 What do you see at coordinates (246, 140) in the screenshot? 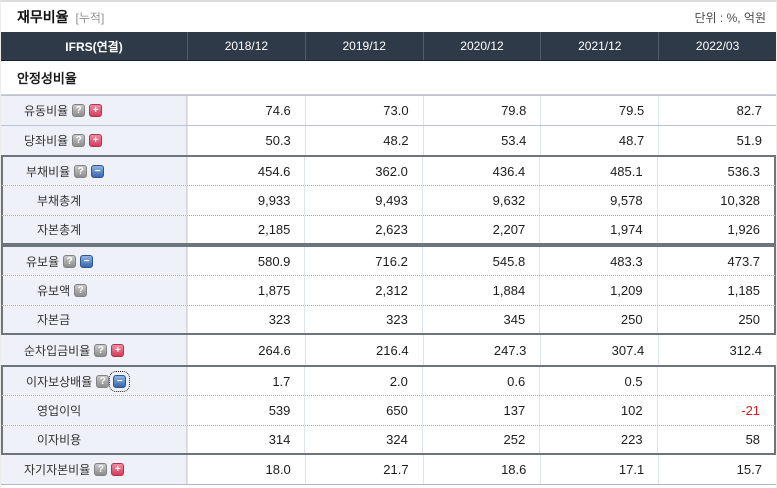
I see `value-cell: 50.3` at bounding box center [246, 140].